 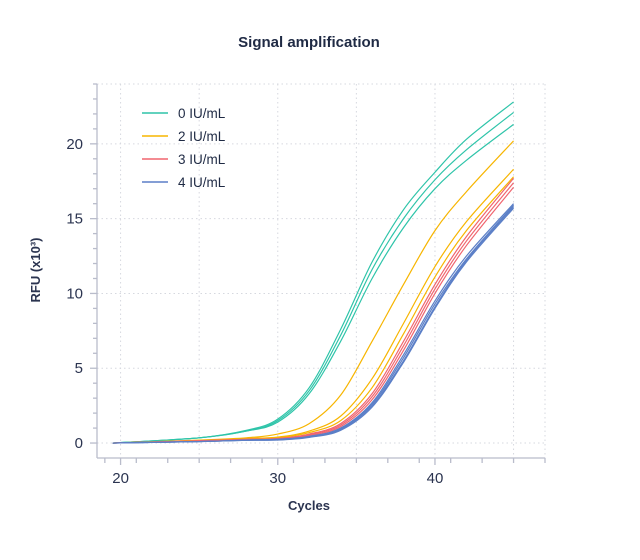 I want to click on chart-title: Signal amplification, so click(x=309, y=42).